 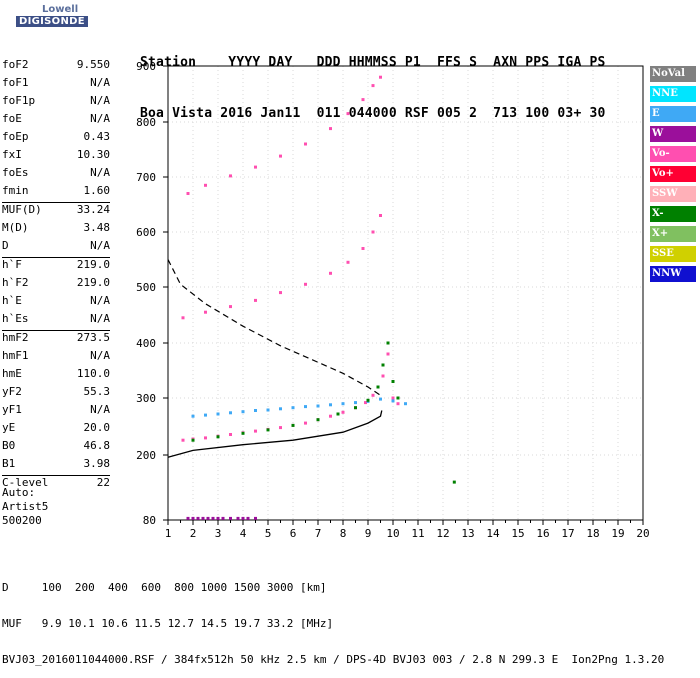 What do you see at coordinates (567, 533) in the screenshot?
I see `x-tick-label: 17` at bounding box center [567, 533].